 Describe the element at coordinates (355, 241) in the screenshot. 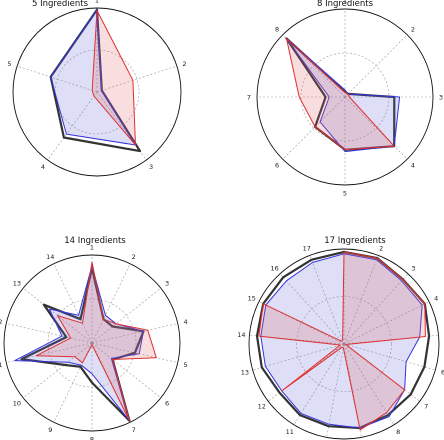

I see `chart-title: 17 Ingredients` at that location.